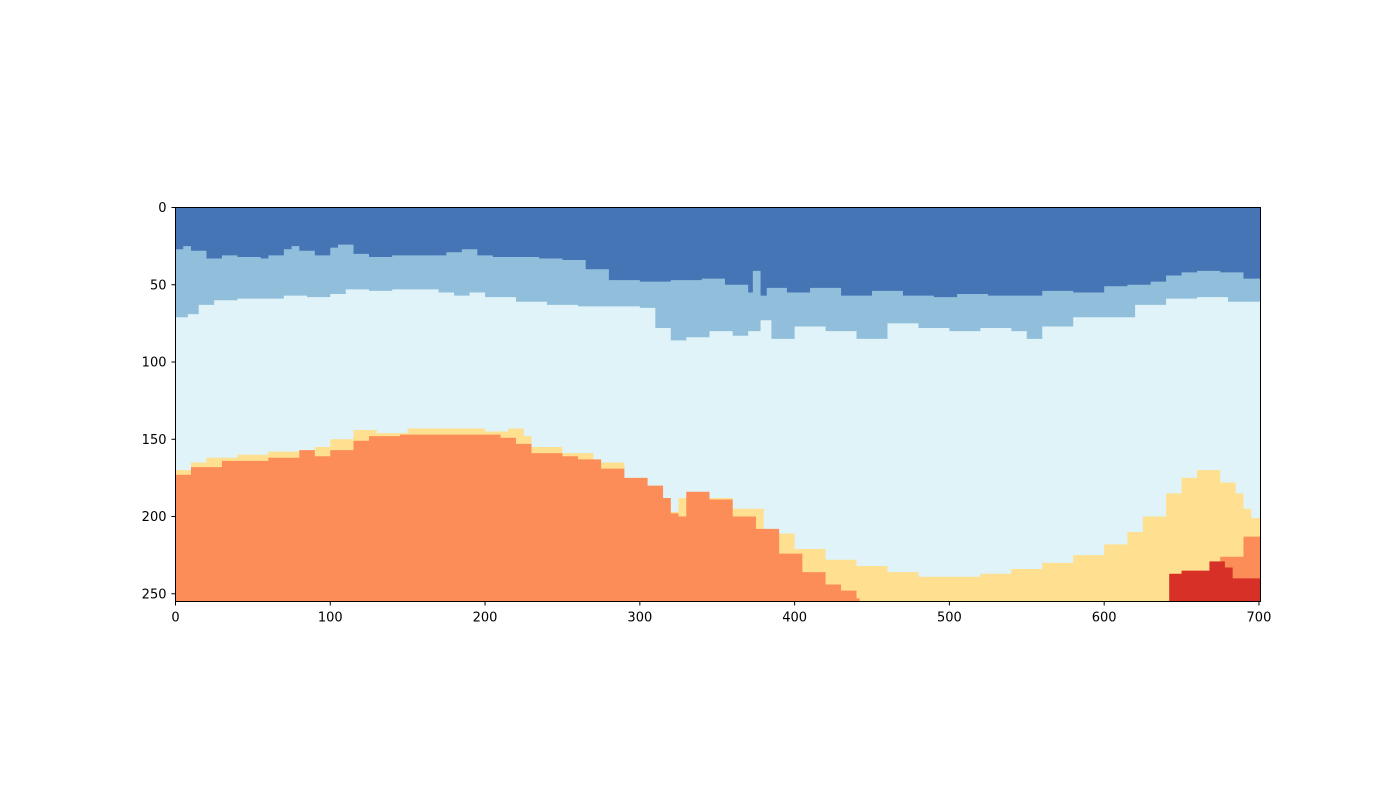  I want to click on x-tick-label: 200, so click(485, 618).